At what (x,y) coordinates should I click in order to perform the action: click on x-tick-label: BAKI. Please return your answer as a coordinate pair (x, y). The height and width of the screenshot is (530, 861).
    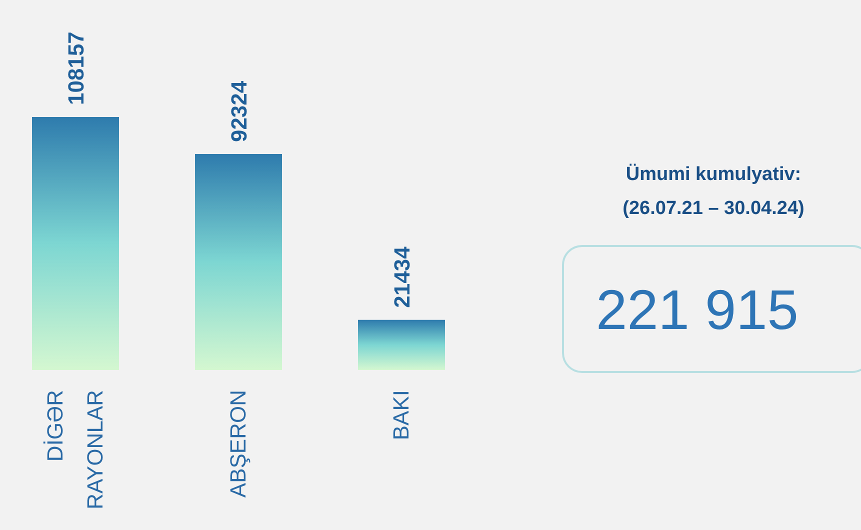
    Looking at the image, I should click on (401, 415).